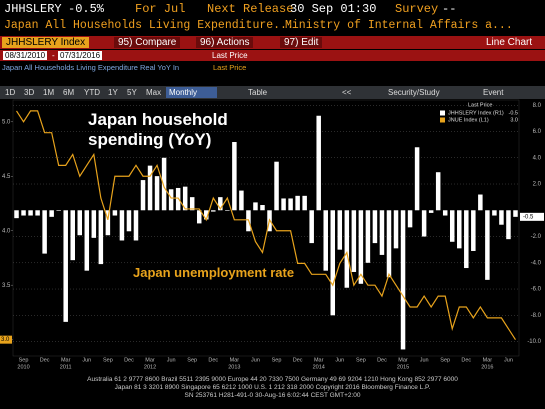 The image size is (545, 409). Describe the element at coordinates (92, 92) in the screenshot. I see `range-button: YTD` at that location.